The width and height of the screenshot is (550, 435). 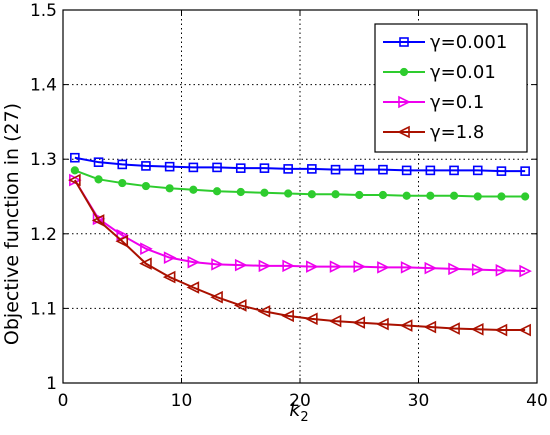 I want to click on y-tick-label: 1.5, so click(x=43, y=11).